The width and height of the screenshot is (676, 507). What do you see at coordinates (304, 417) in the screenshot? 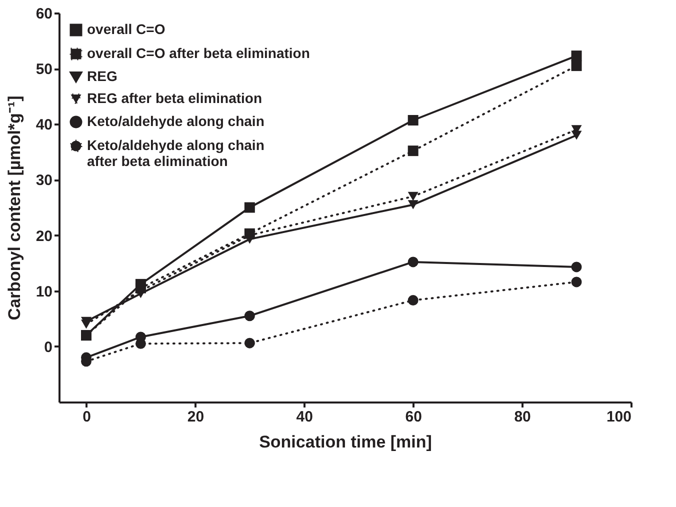
I see `x-tick-label: 40` at bounding box center [304, 417].